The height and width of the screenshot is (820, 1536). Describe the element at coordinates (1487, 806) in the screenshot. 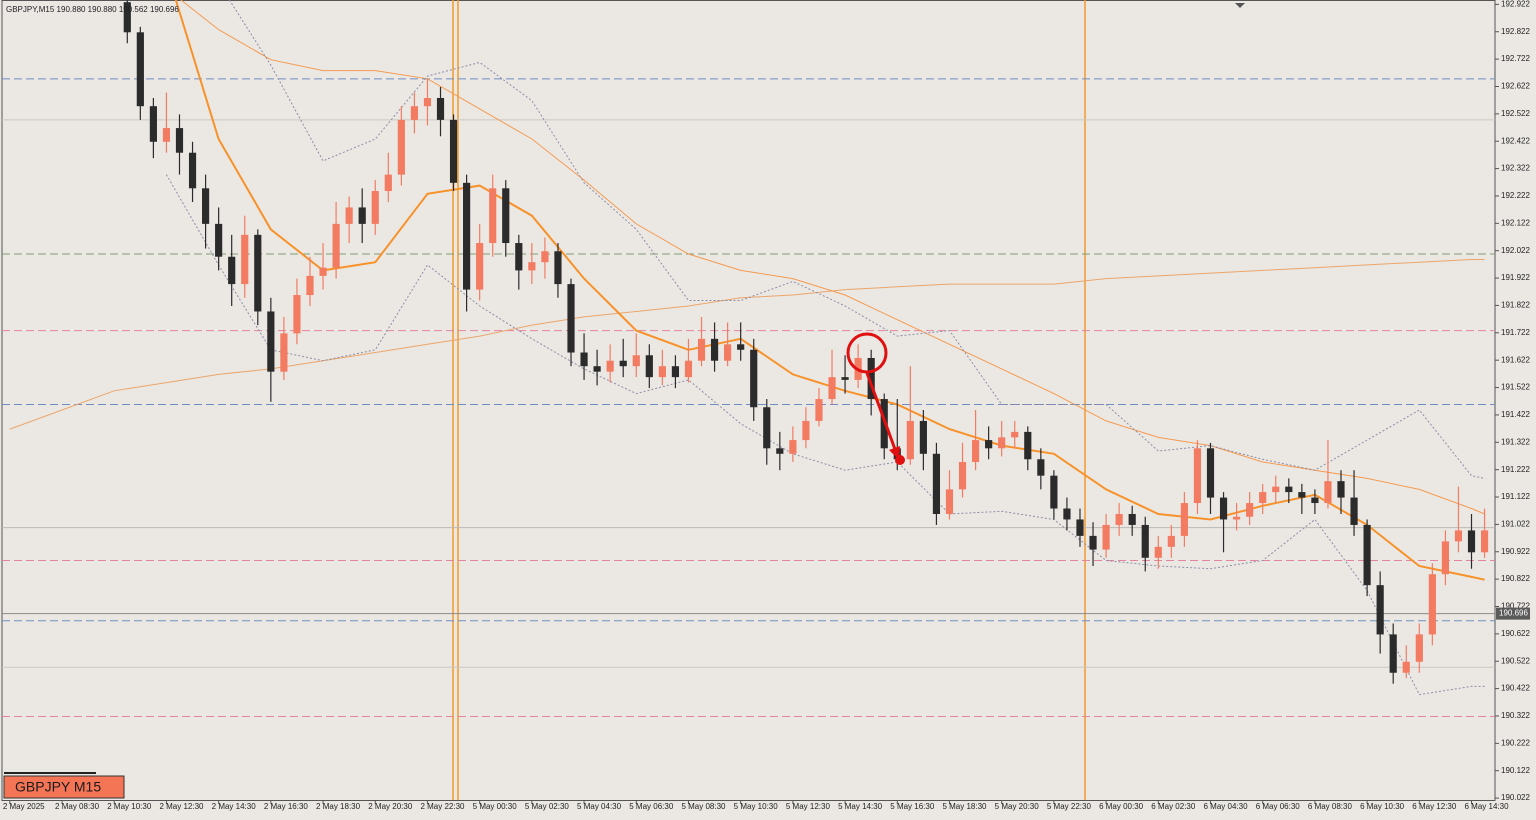

I see `x-tick-label: 6 May 14:30` at that location.